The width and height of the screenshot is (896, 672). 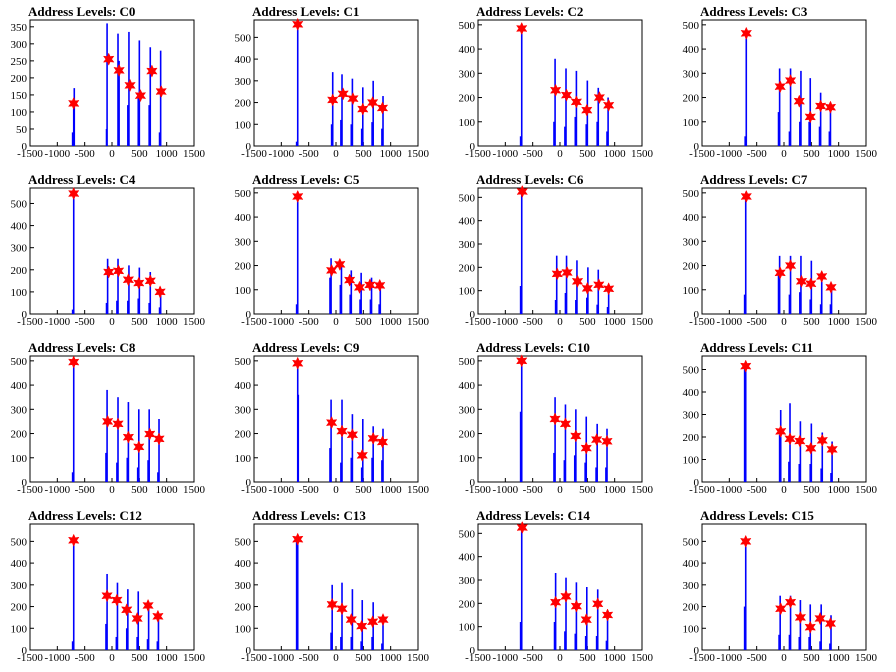 I want to click on chart-title: Address Levels: C0, so click(x=81, y=11).